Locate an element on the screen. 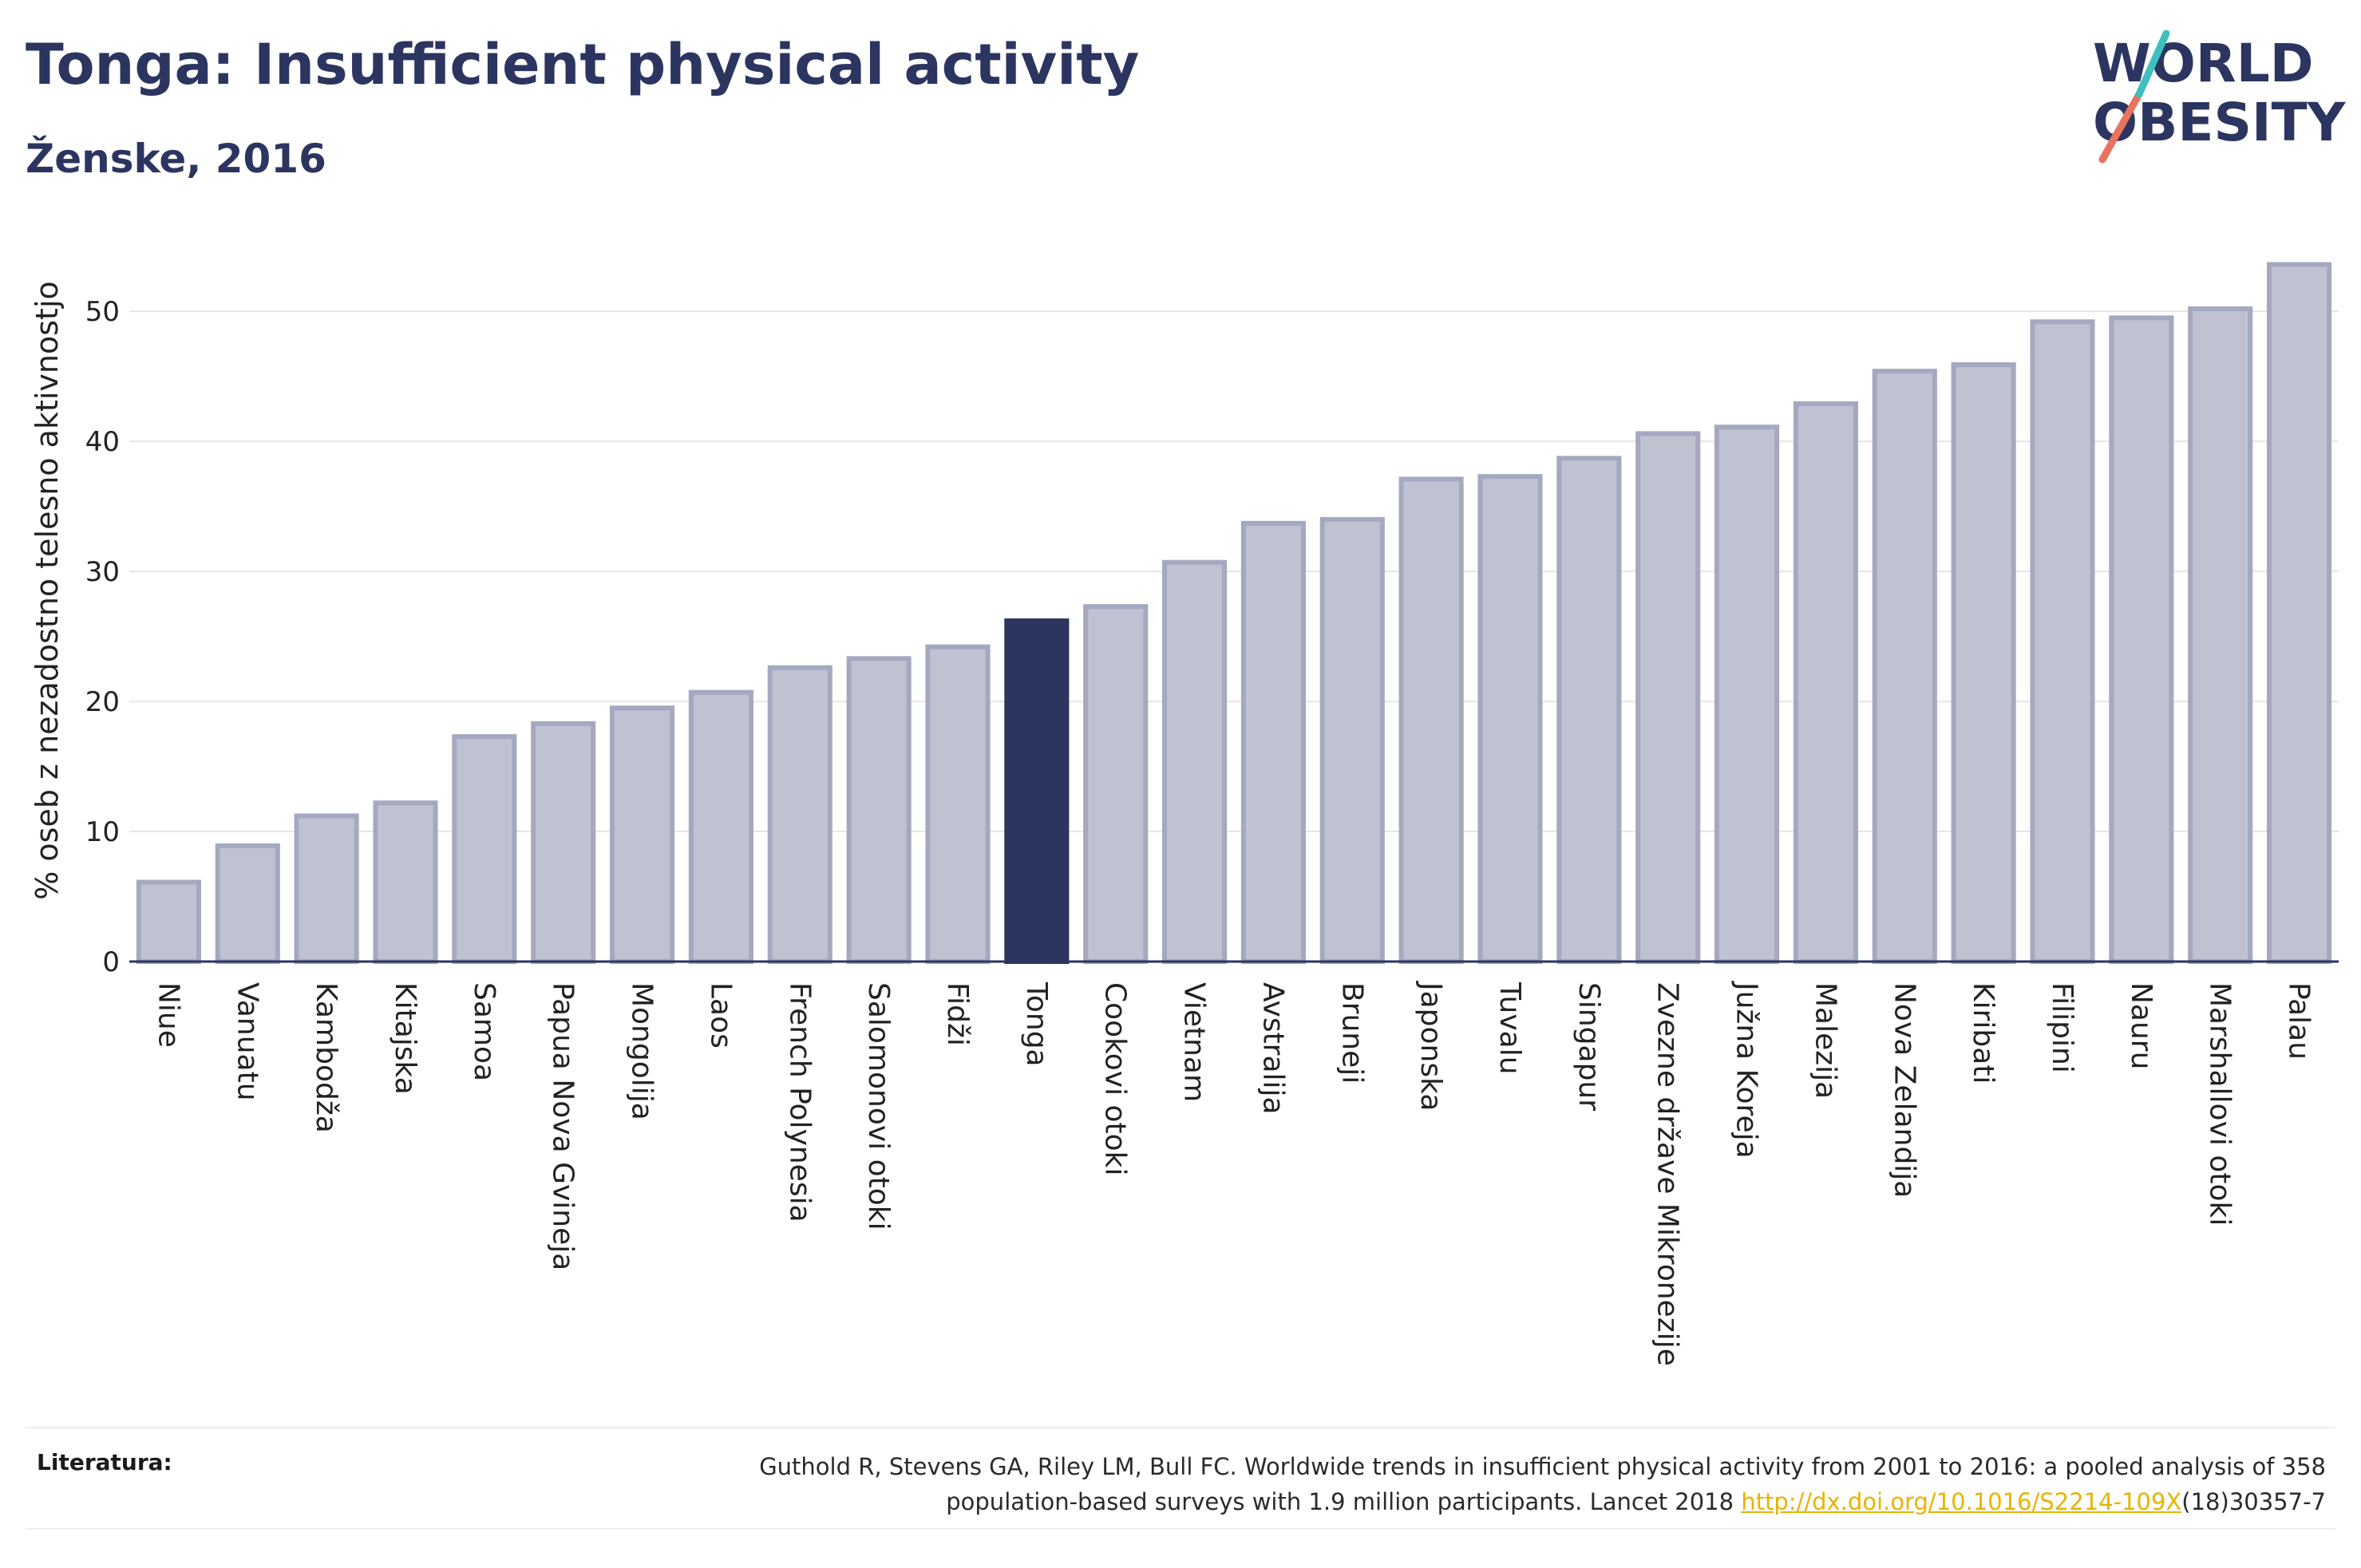 This screenshot has width=2361, height=1568. x-tick-label: Avstralija is located at coordinates (1272, 1048).